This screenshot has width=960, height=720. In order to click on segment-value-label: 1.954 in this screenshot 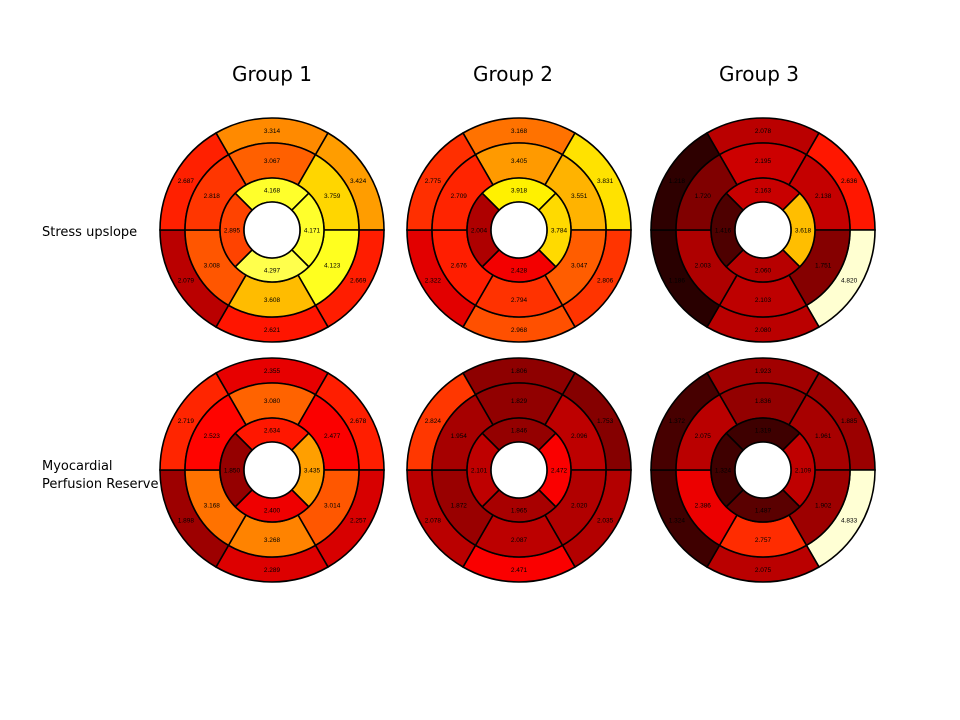, I will do `click(459, 436)`.